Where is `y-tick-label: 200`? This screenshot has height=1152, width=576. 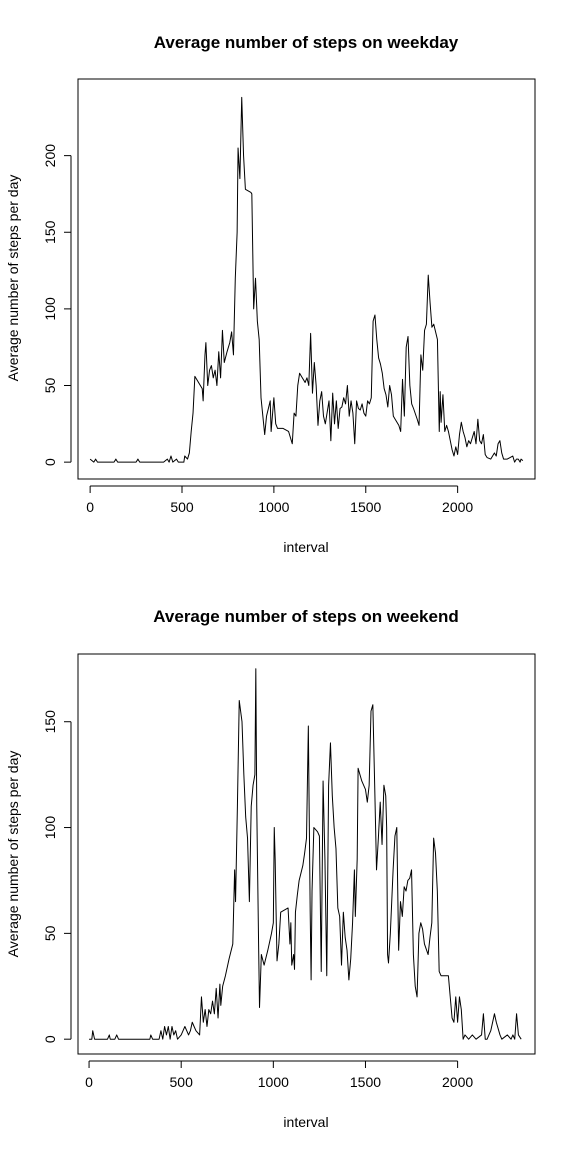
y-tick-label: 200 is located at coordinates (50, 156).